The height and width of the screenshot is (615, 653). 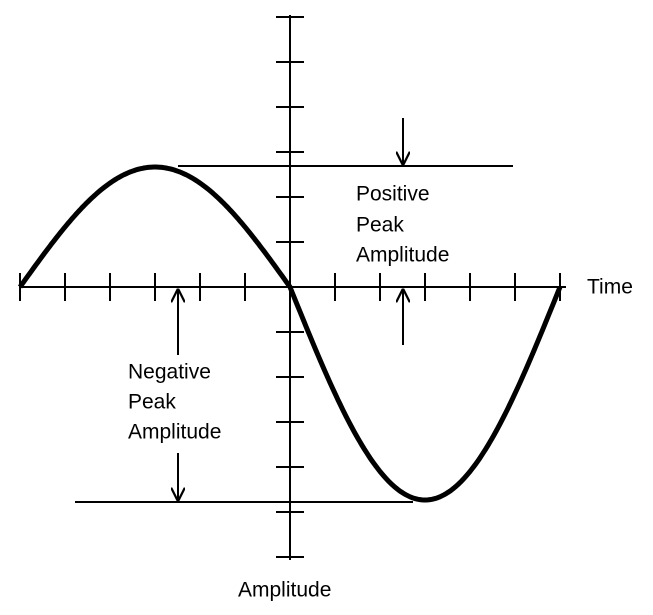 I want to click on axis-label: Amplitude, so click(x=284, y=590).